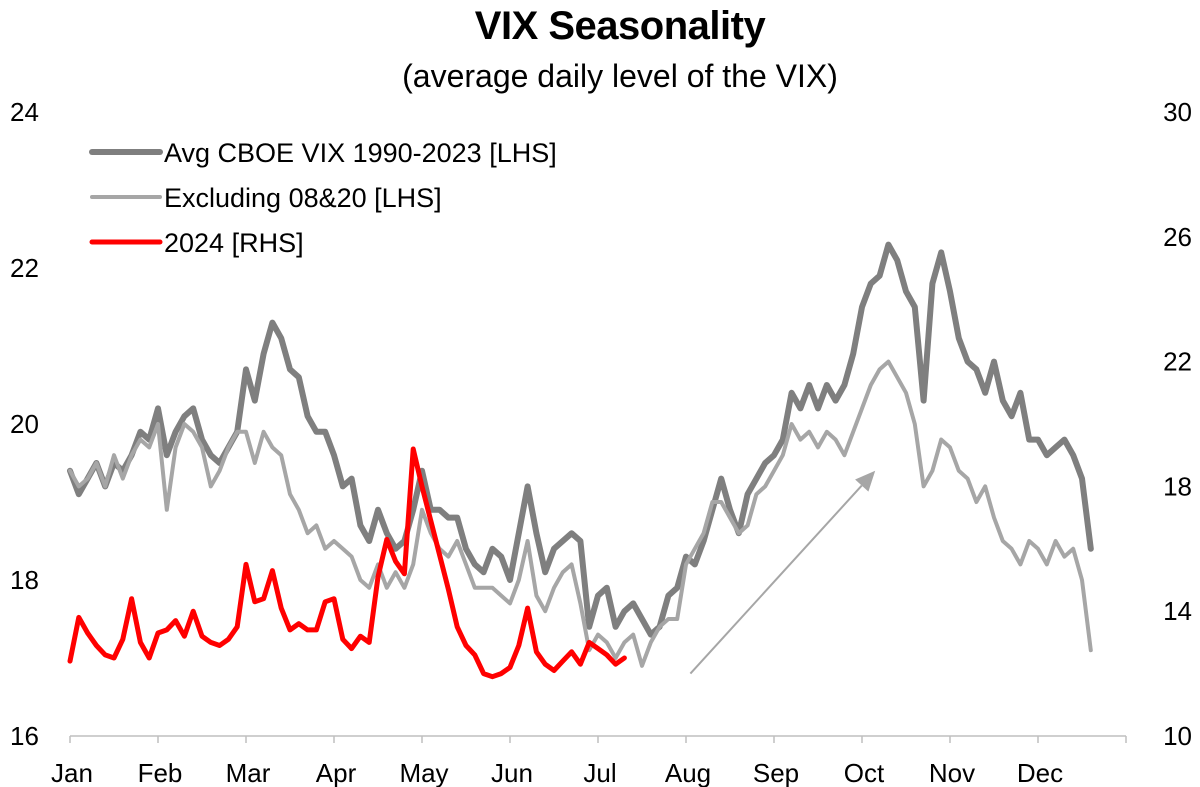  What do you see at coordinates (24, 580) in the screenshot?
I see `left-y-tick-label: 18` at bounding box center [24, 580].